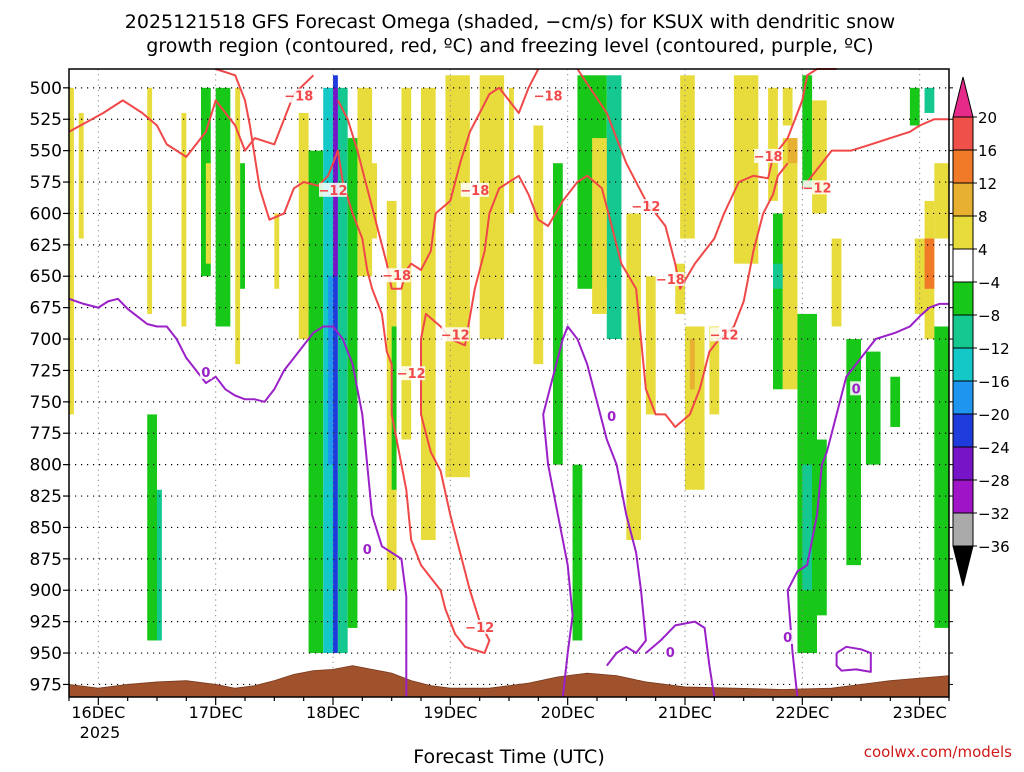  Describe the element at coordinates (508, 757) in the screenshot. I see `x-axis-title: Forecast Time (UTC)` at that location.